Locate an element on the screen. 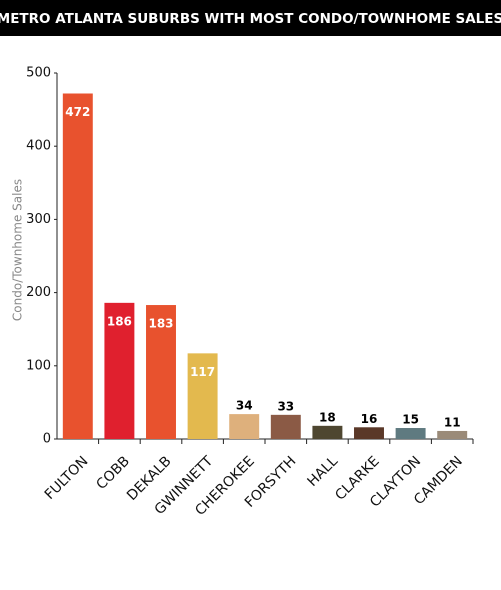  data-label: 11 is located at coordinates (452, 422).